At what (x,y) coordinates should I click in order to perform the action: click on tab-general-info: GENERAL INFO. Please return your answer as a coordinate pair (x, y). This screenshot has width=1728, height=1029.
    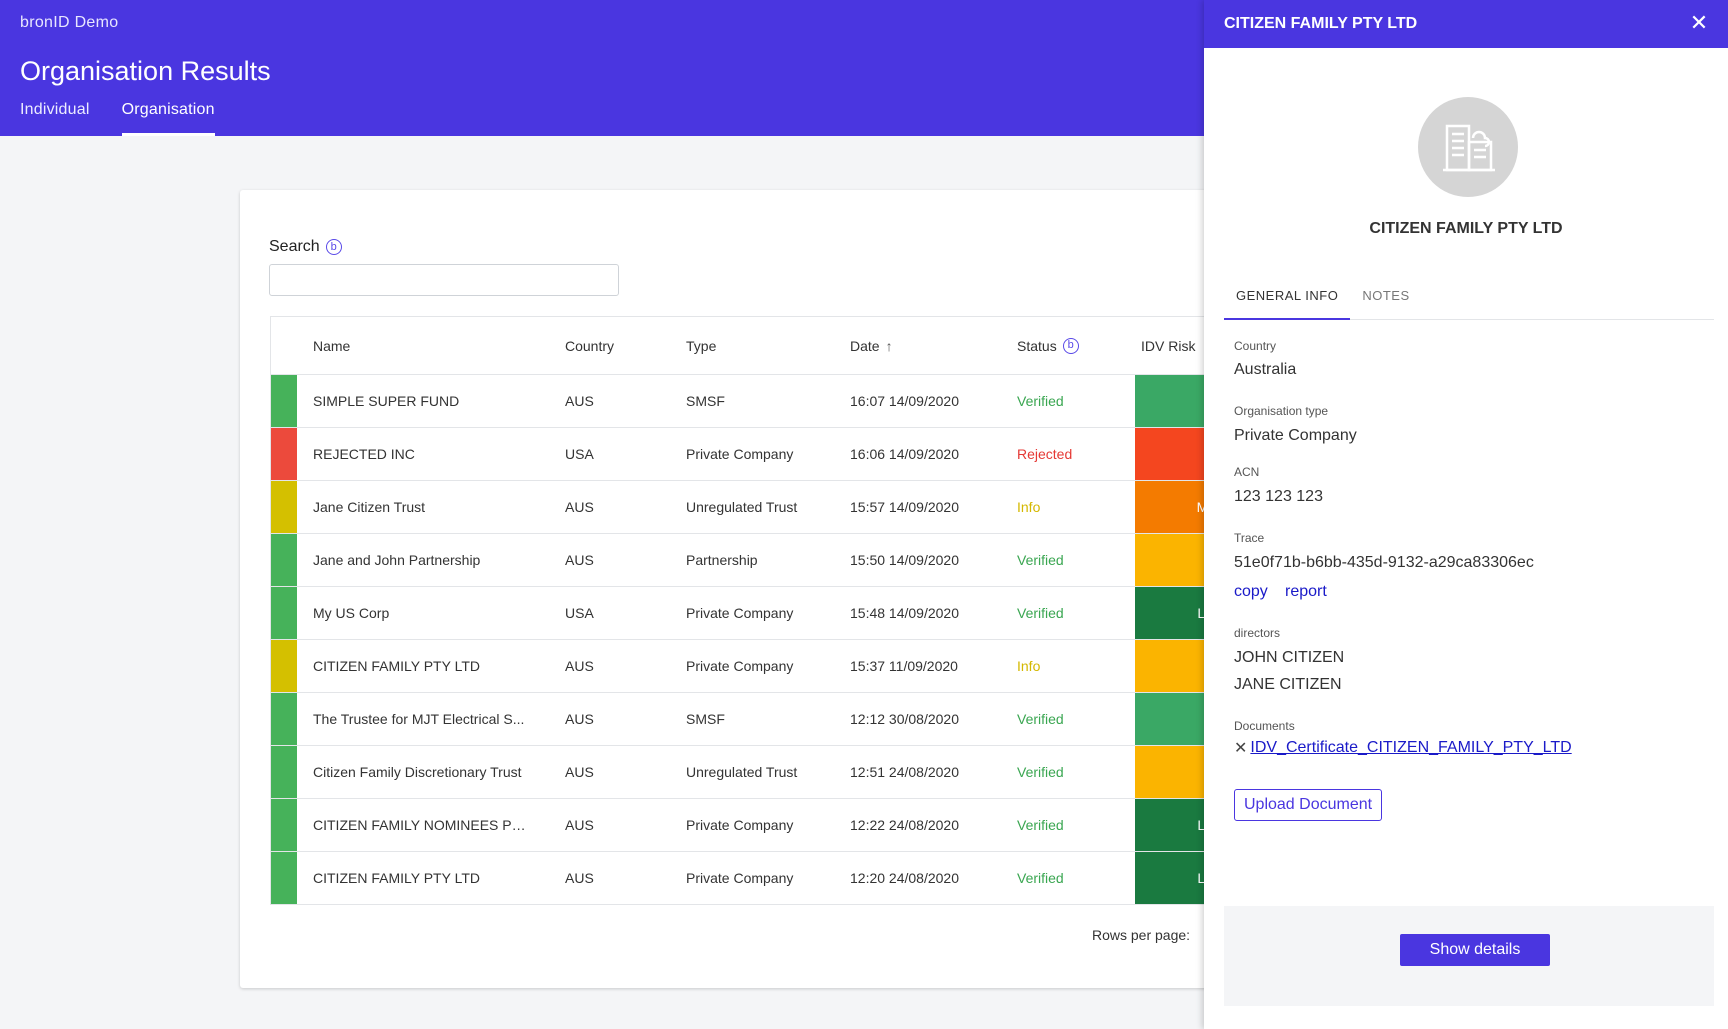
    Looking at the image, I should click on (1287, 298).